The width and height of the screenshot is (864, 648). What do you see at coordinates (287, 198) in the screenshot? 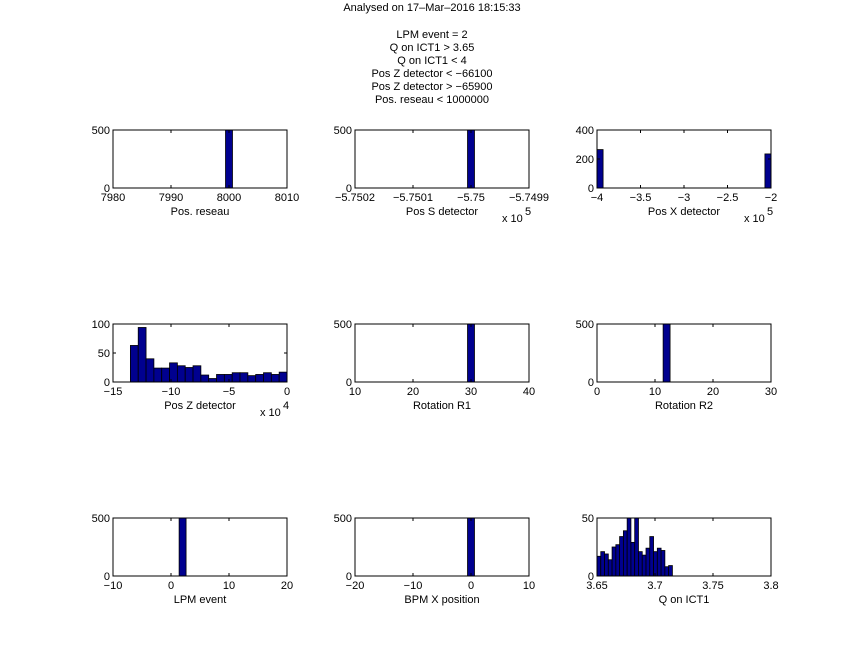
I see `x-tick-label: 8010` at bounding box center [287, 198].